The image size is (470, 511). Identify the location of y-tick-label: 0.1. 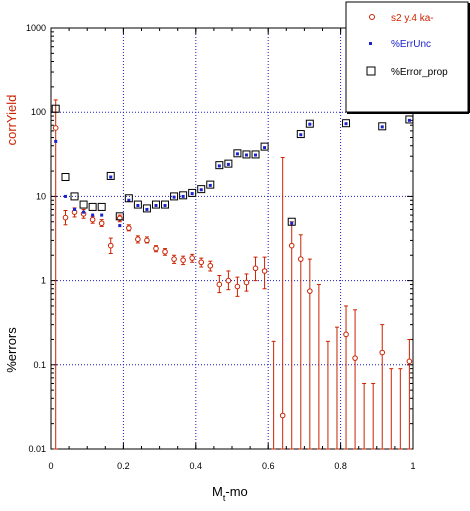
(39, 365).